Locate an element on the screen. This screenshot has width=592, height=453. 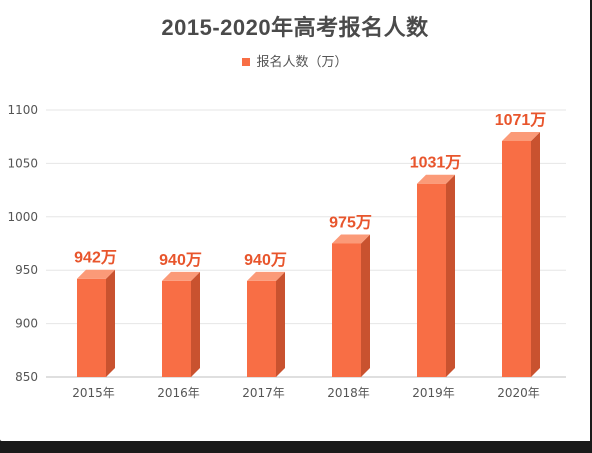
legend-swatch is located at coordinates (246, 62).